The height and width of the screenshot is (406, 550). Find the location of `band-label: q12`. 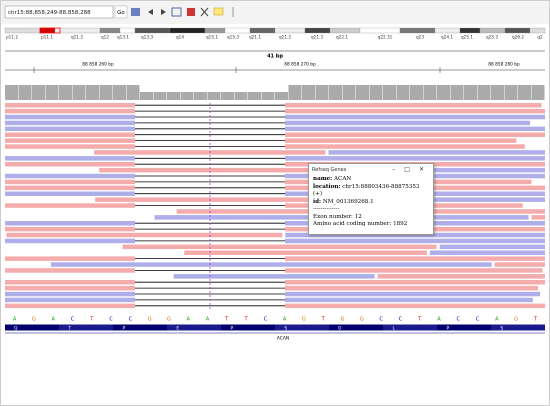

band-label: q12 is located at coordinates (105, 37).